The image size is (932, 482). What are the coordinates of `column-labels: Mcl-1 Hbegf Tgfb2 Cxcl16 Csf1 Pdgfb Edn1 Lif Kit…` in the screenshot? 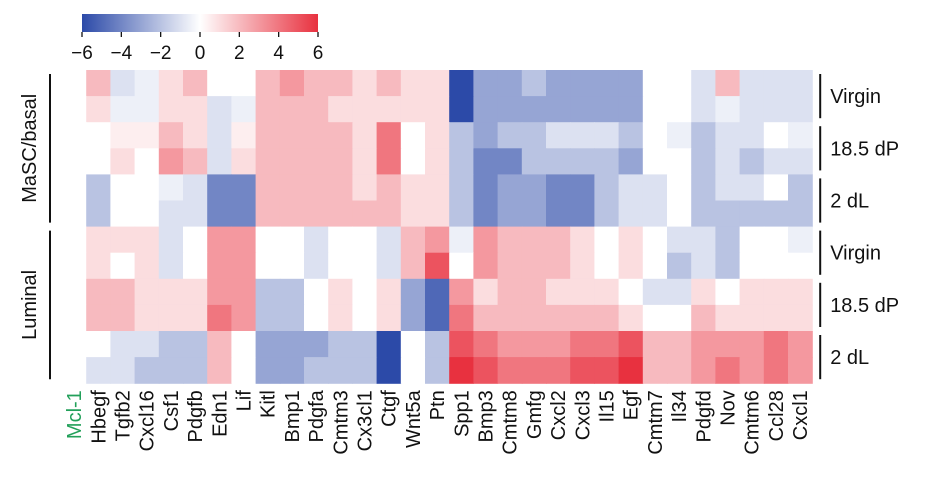 It's located at (438, 421).